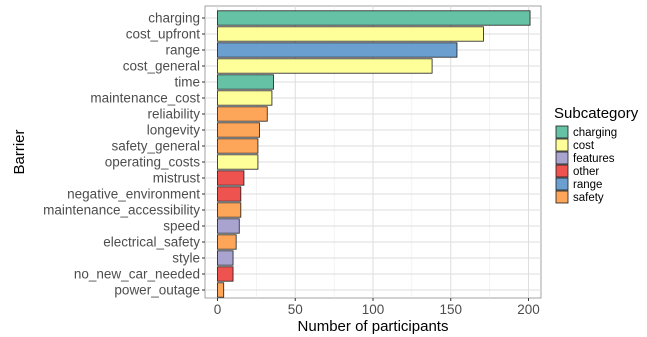 This screenshot has width=647, height=337. I want to click on bar-operating-costs, so click(238, 162).